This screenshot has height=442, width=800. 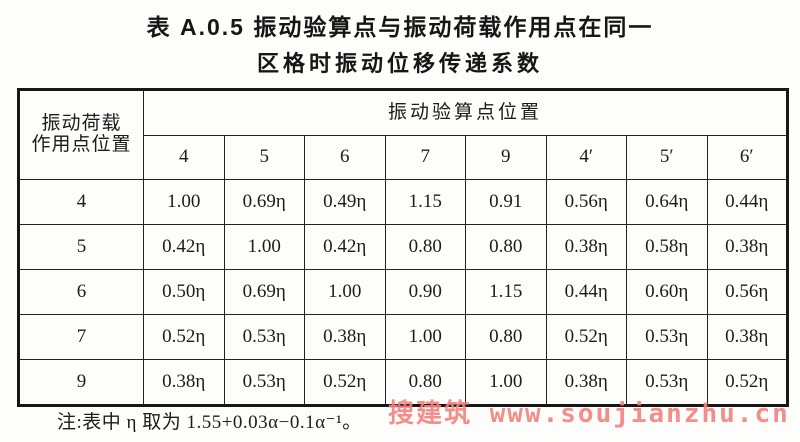 What do you see at coordinates (81, 382) in the screenshot?
I see `row-label: 9` at bounding box center [81, 382].